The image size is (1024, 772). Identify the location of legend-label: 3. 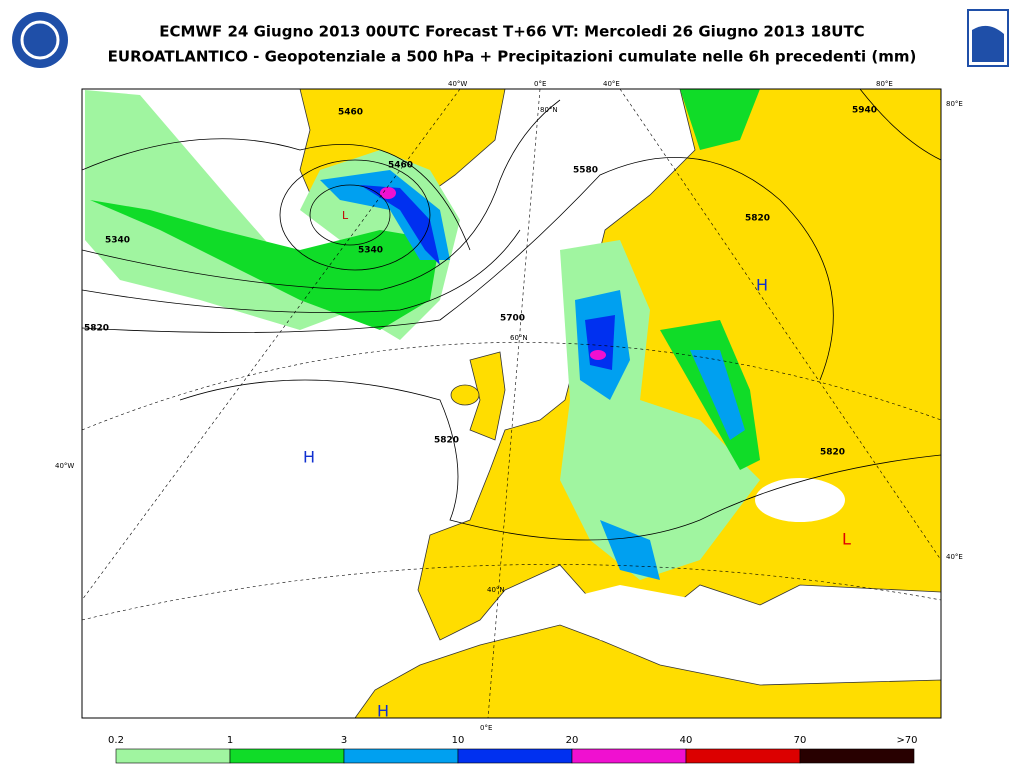
(344, 740).